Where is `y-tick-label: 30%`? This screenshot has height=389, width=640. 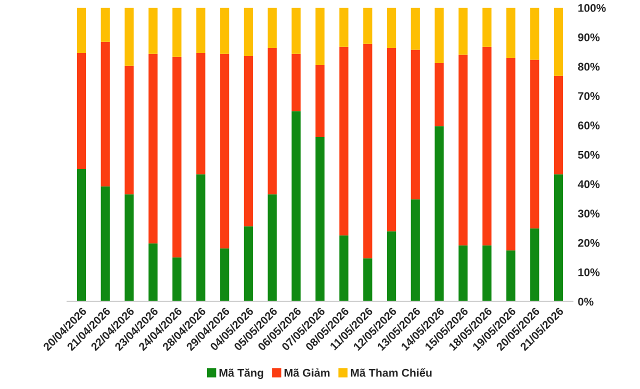 y-tick-label: 30% is located at coordinates (589, 214).